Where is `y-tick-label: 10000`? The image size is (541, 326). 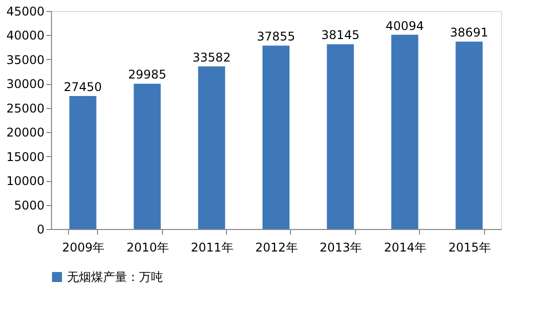
y-tick-label: 10000 is located at coordinates (25, 181).